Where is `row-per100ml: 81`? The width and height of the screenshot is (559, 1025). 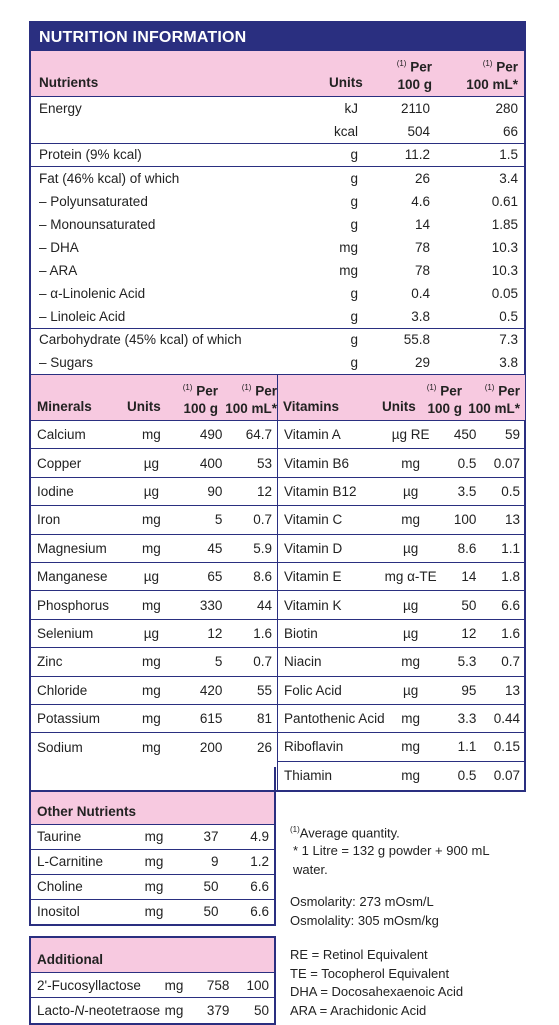
row-per100ml: 81 is located at coordinates (264, 719).